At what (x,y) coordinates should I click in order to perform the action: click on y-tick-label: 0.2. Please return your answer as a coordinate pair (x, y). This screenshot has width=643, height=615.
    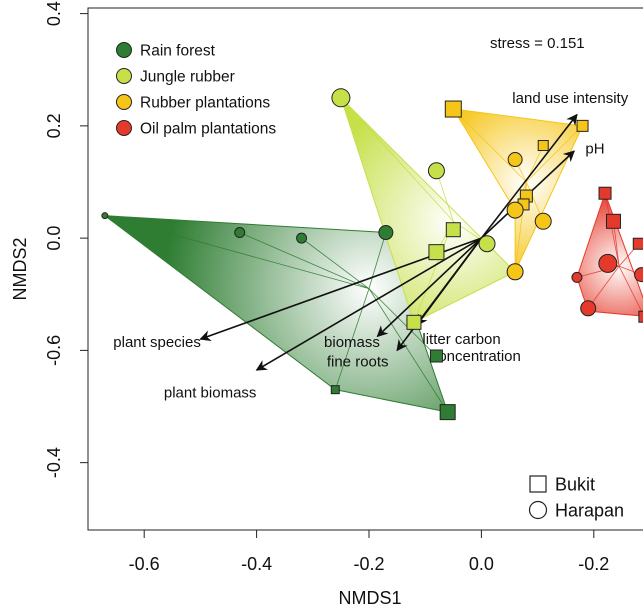
    Looking at the image, I should click on (54, 125).